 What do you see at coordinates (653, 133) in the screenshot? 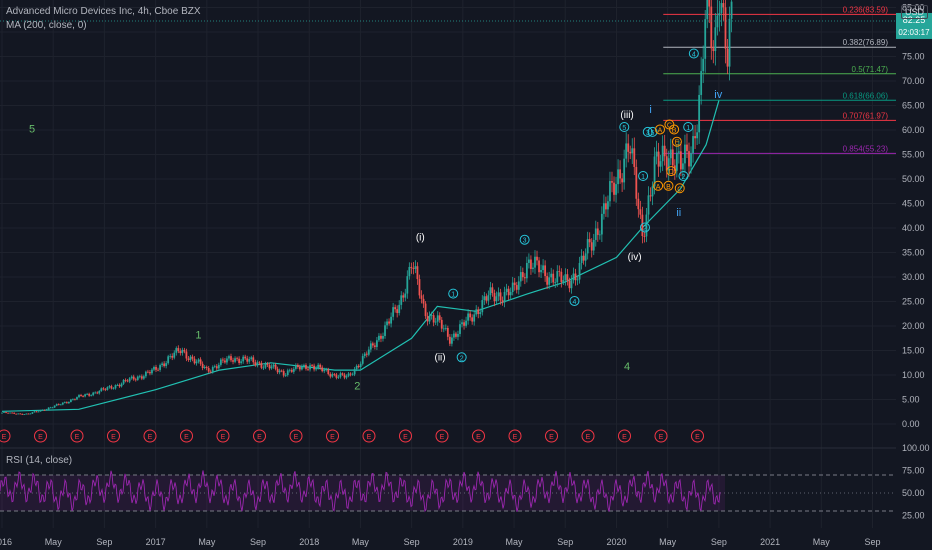
I see `wave-label: 5` at bounding box center [653, 133].